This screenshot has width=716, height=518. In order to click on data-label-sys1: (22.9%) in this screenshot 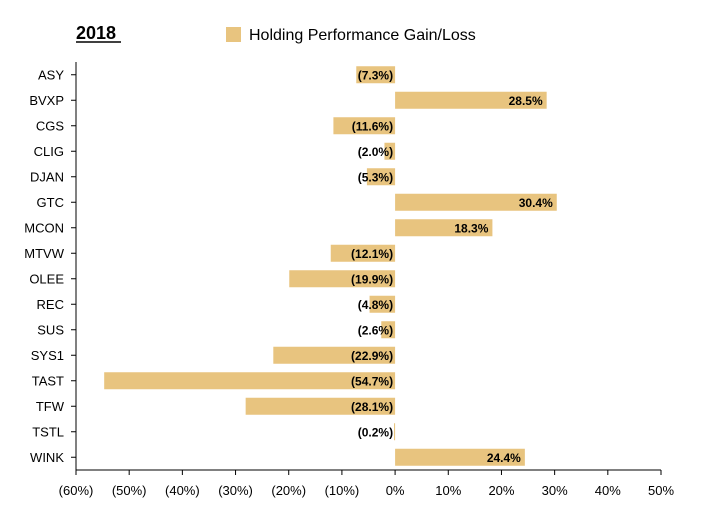, I will do `click(372, 356)`.